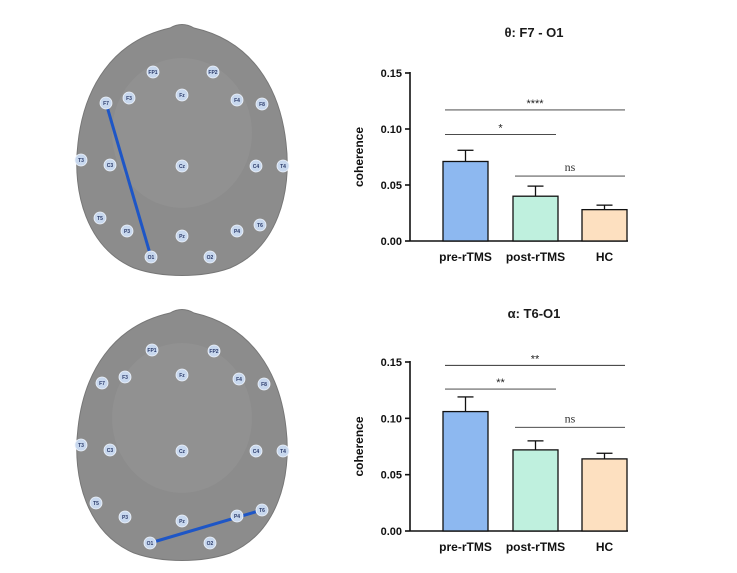 This screenshot has height=573, width=737. I want to click on electrode-fp1: FP1, so click(153, 72).